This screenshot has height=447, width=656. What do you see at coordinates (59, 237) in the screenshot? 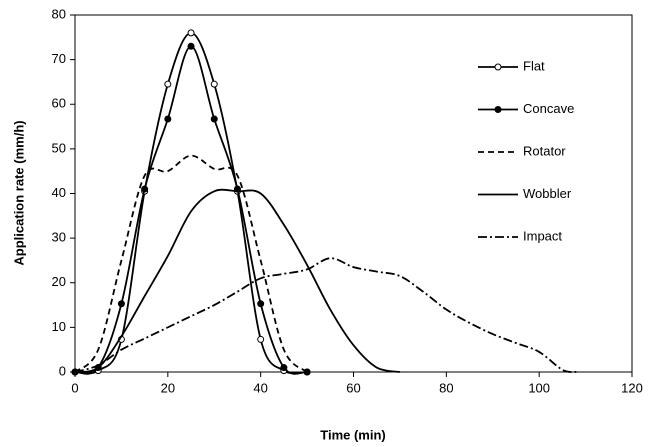
I see `y-tick-label: 30` at bounding box center [59, 237].